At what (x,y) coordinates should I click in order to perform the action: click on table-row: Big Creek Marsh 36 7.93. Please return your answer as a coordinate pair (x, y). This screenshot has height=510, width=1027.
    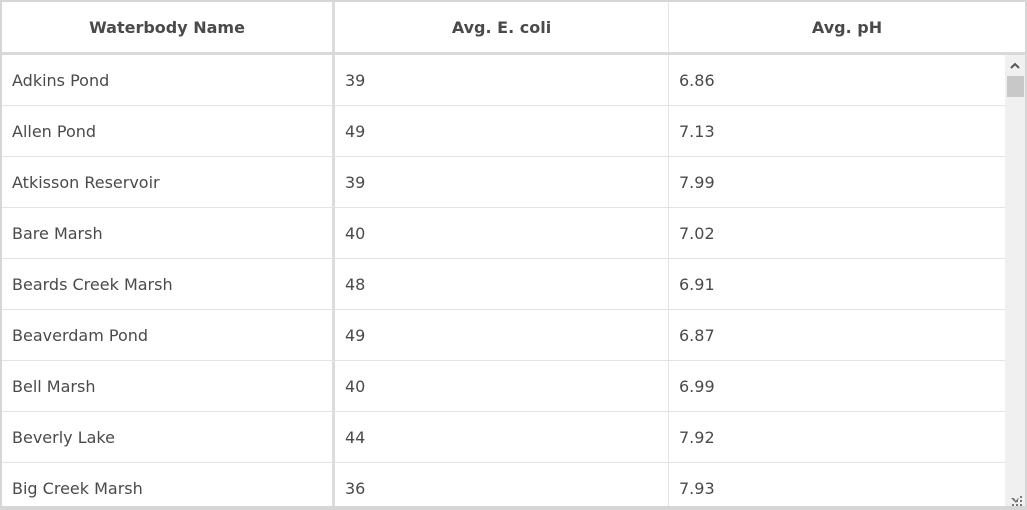
    Looking at the image, I should click on (503, 484).